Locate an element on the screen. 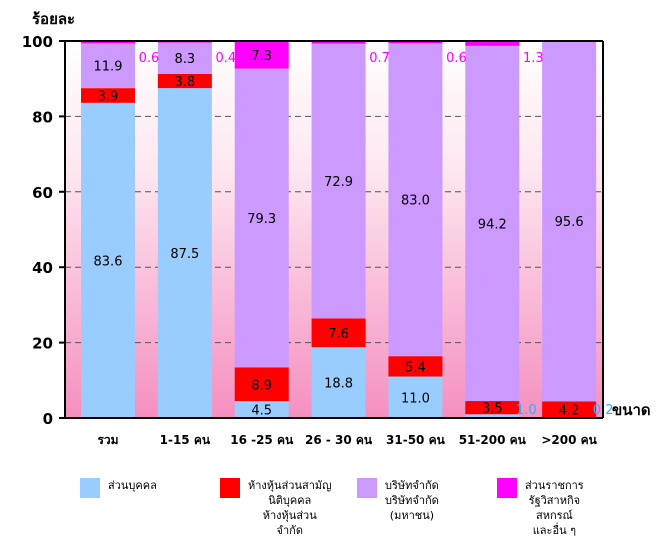 The width and height of the screenshot is (665, 554). data-label: 83.6 is located at coordinates (108, 261).